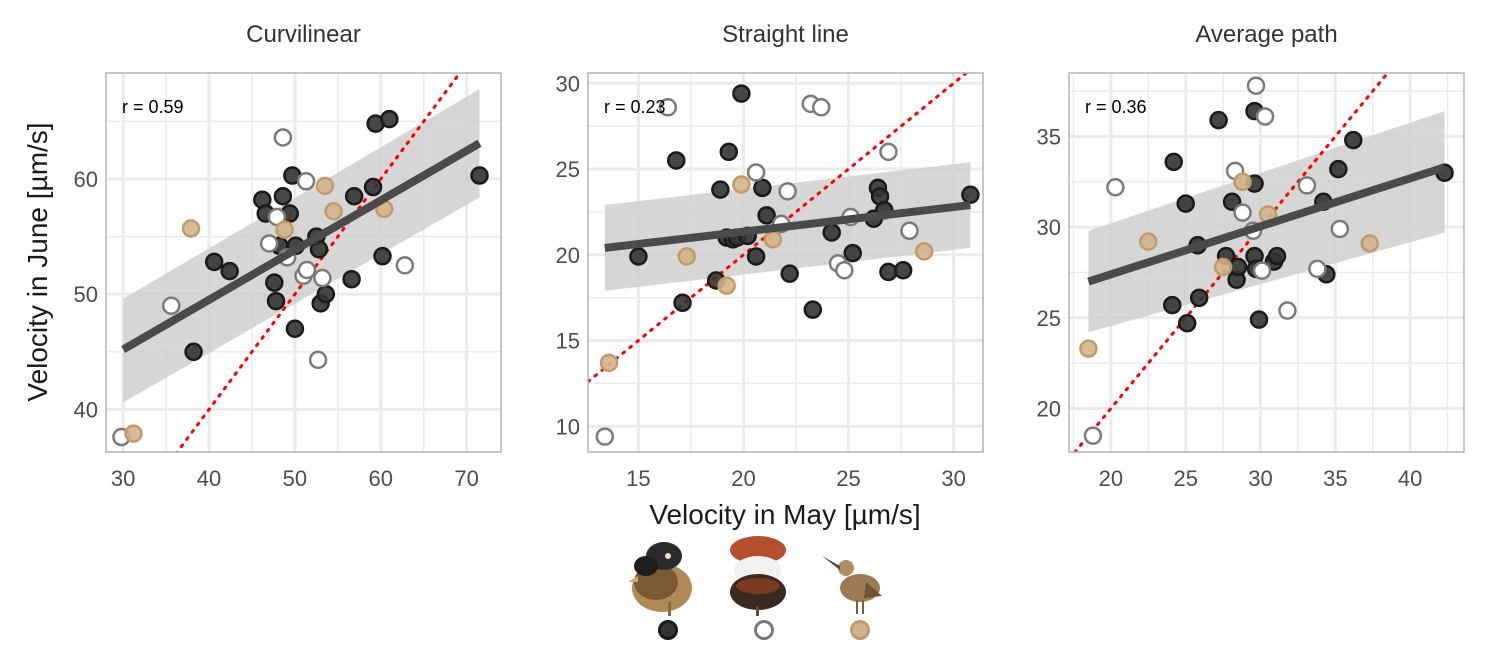 This screenshot has width=1488, height=649. Describe the element at coordinates (303, 34) in the screenshot. I see `panel-title: Curvilinear` at that location.